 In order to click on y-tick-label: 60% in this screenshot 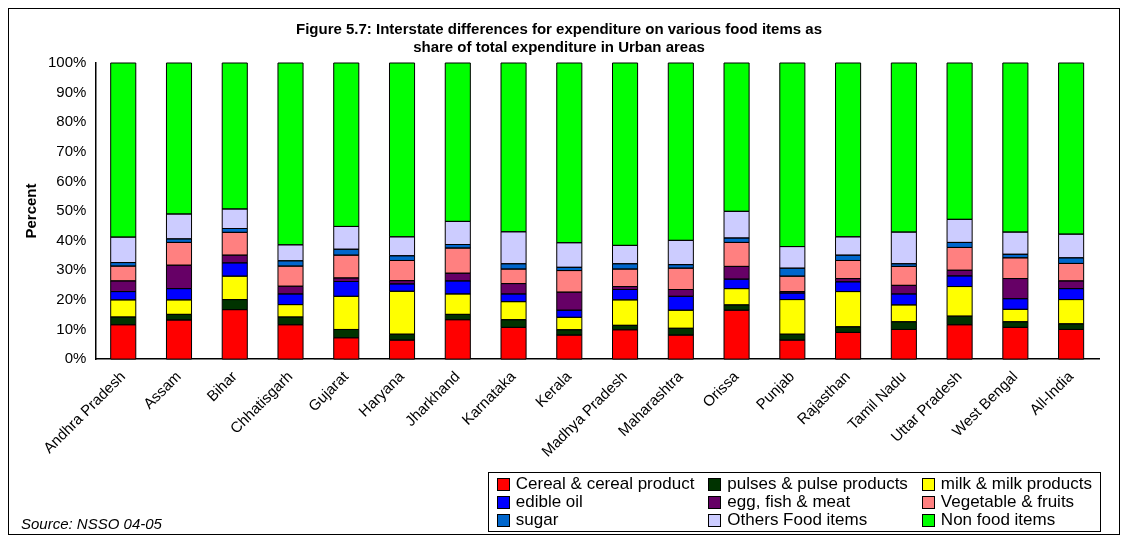, I will do `click(71, 180)`.